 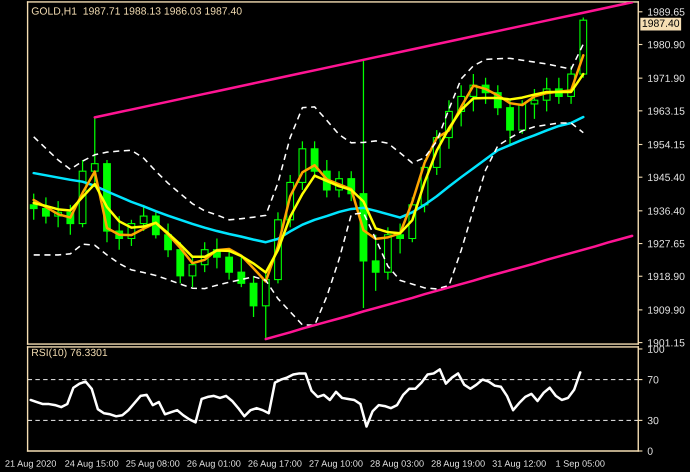 I want to click on x-tick-label: 31 Aug 12:00, so click(x=519, y=464).